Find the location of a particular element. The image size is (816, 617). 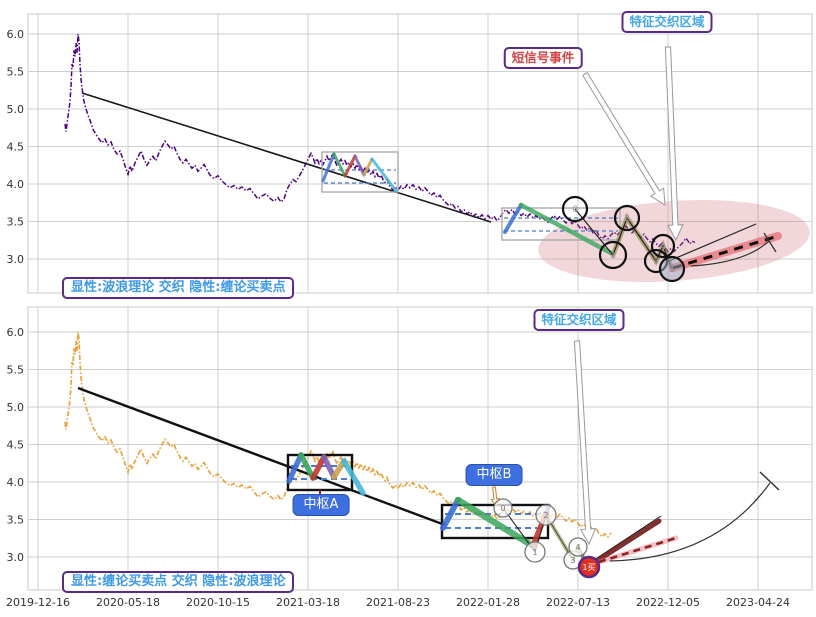

x-tick-label: 2021-08-23 is located at coordinates (398, 602).